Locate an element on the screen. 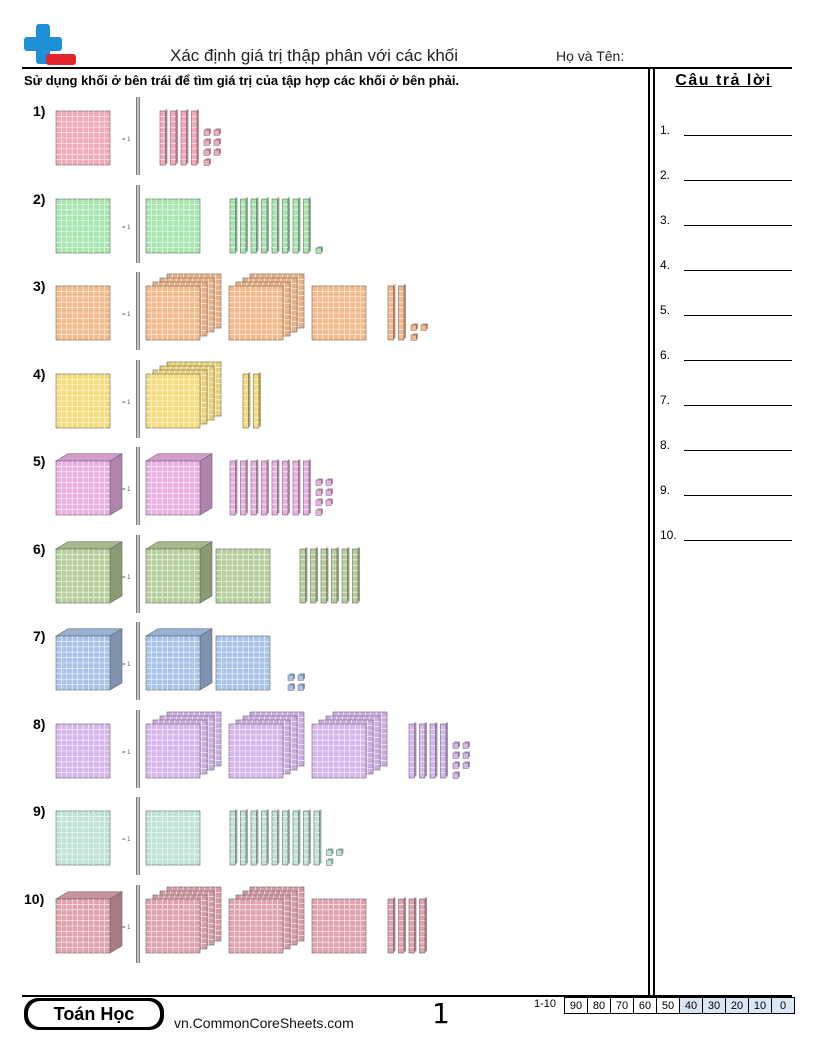 Image resolution: width=816 pixels, height=1056 pixels. score-cell: 70 is located at coordinates (622, 1005).